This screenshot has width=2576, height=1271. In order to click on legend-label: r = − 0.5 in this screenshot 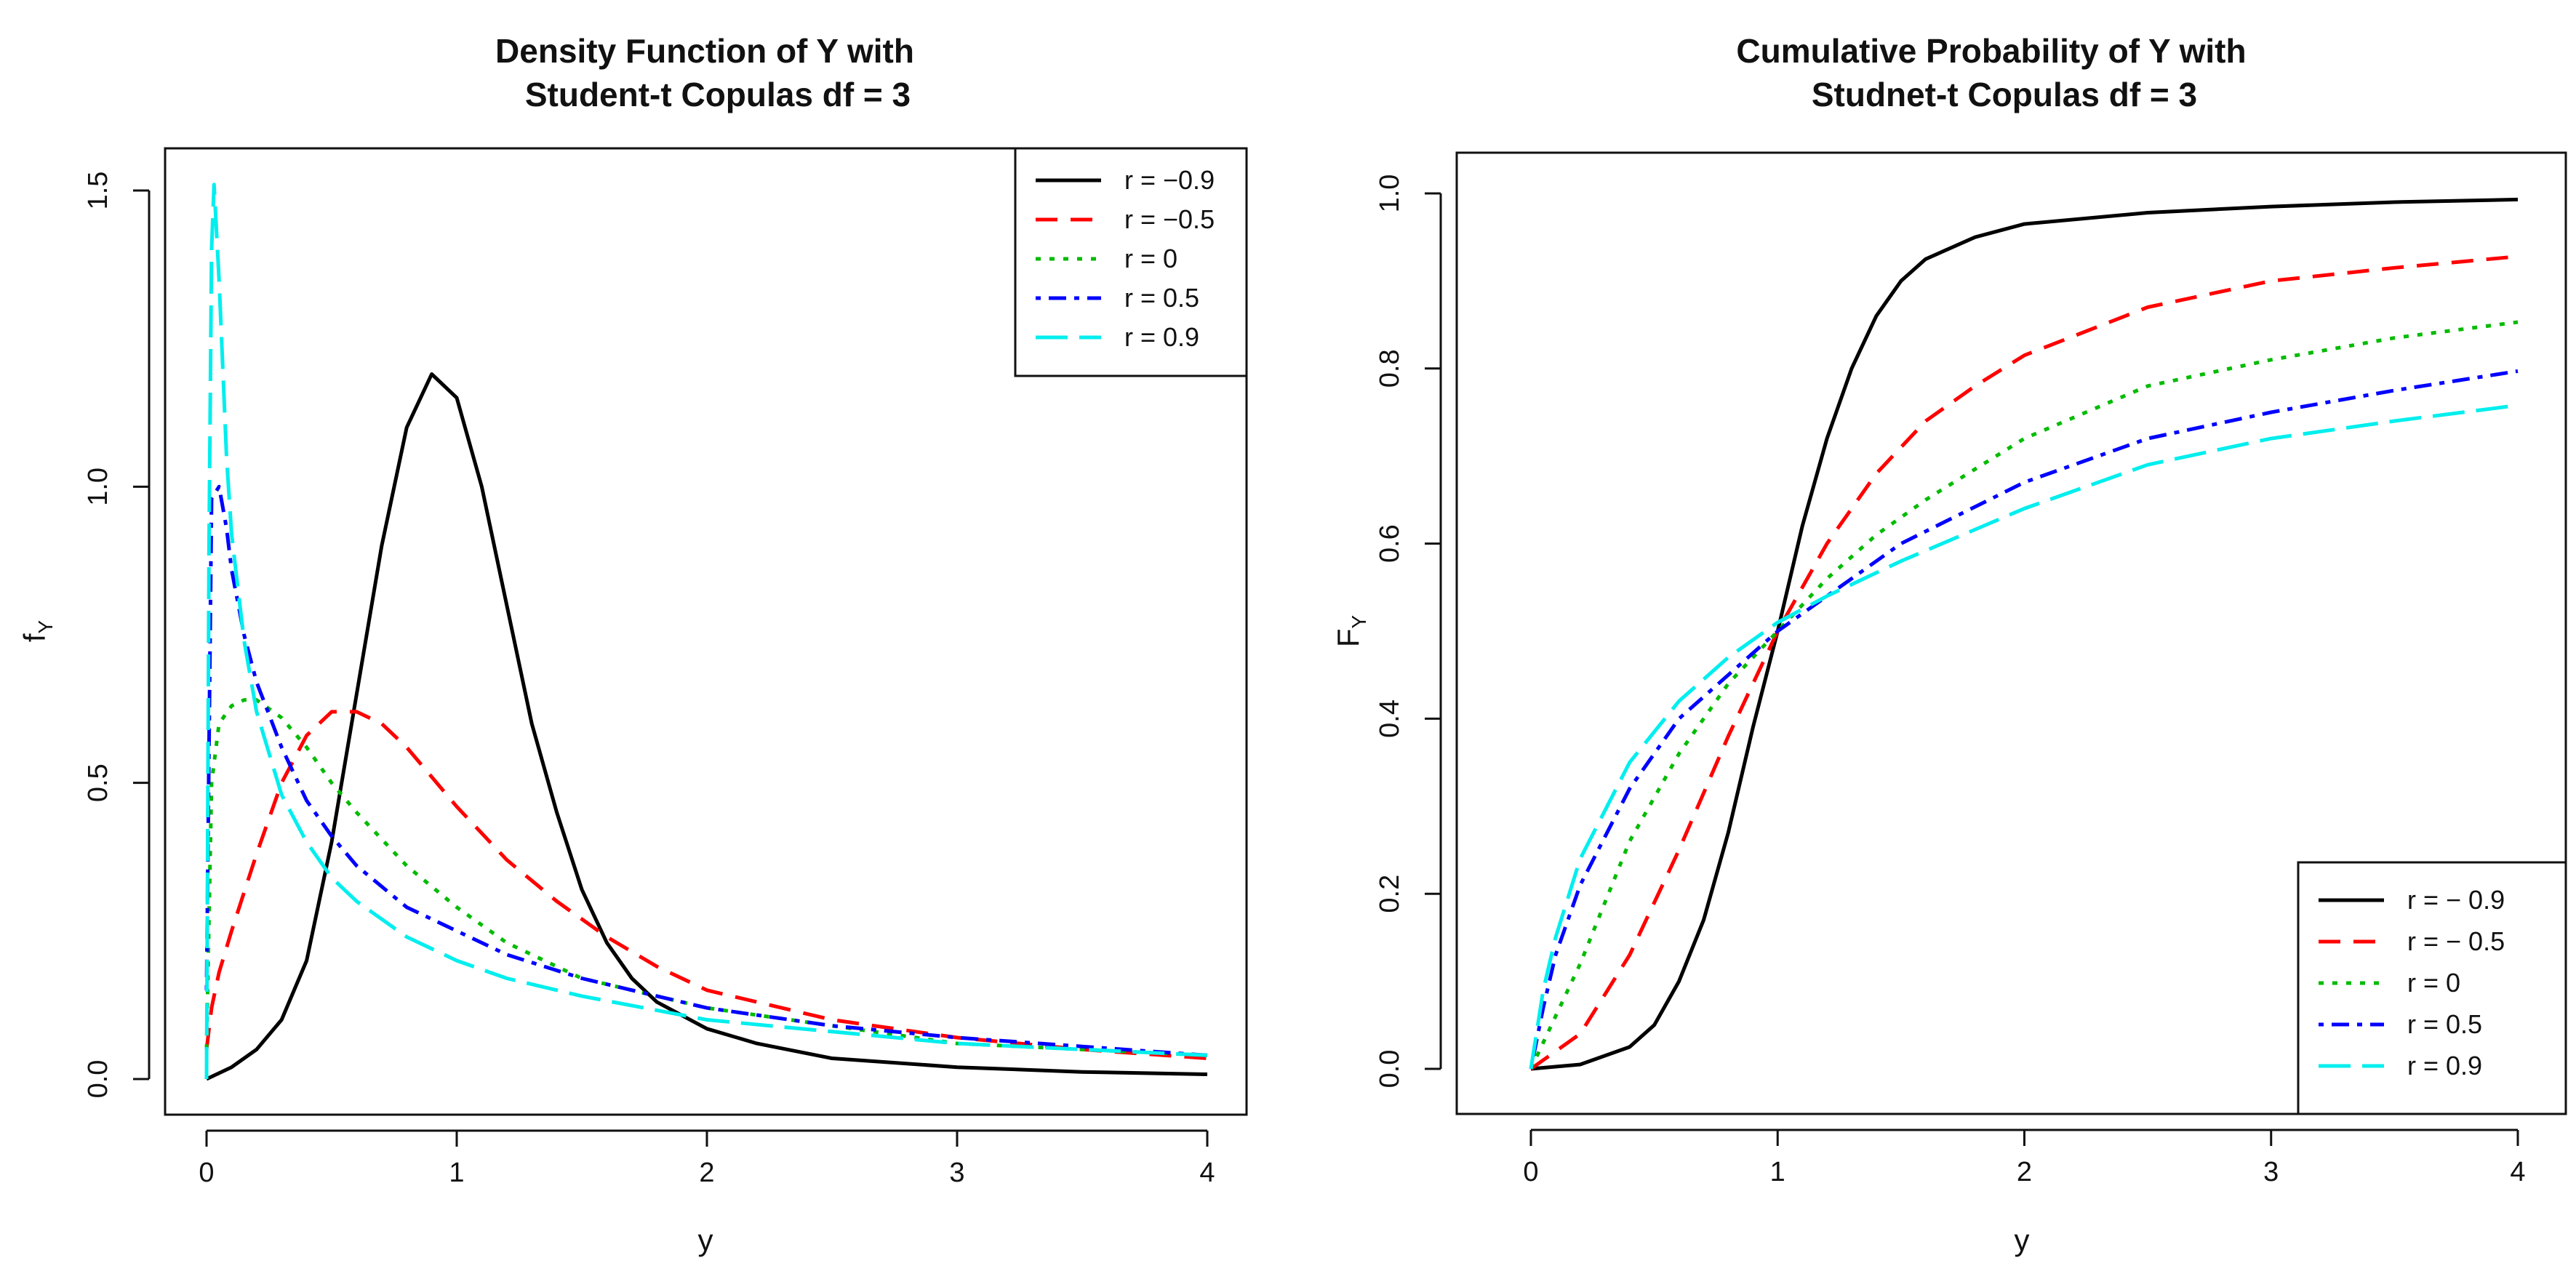, I will do `click(2456, 941)`.